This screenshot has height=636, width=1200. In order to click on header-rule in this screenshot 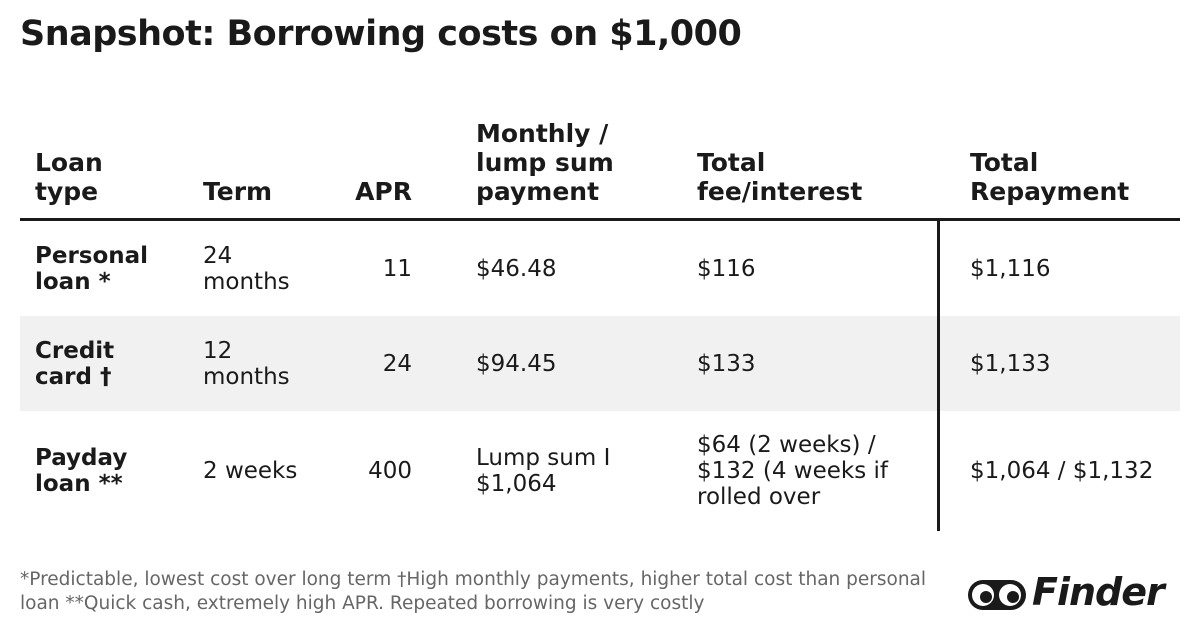, I will do `click(600, 219)`.